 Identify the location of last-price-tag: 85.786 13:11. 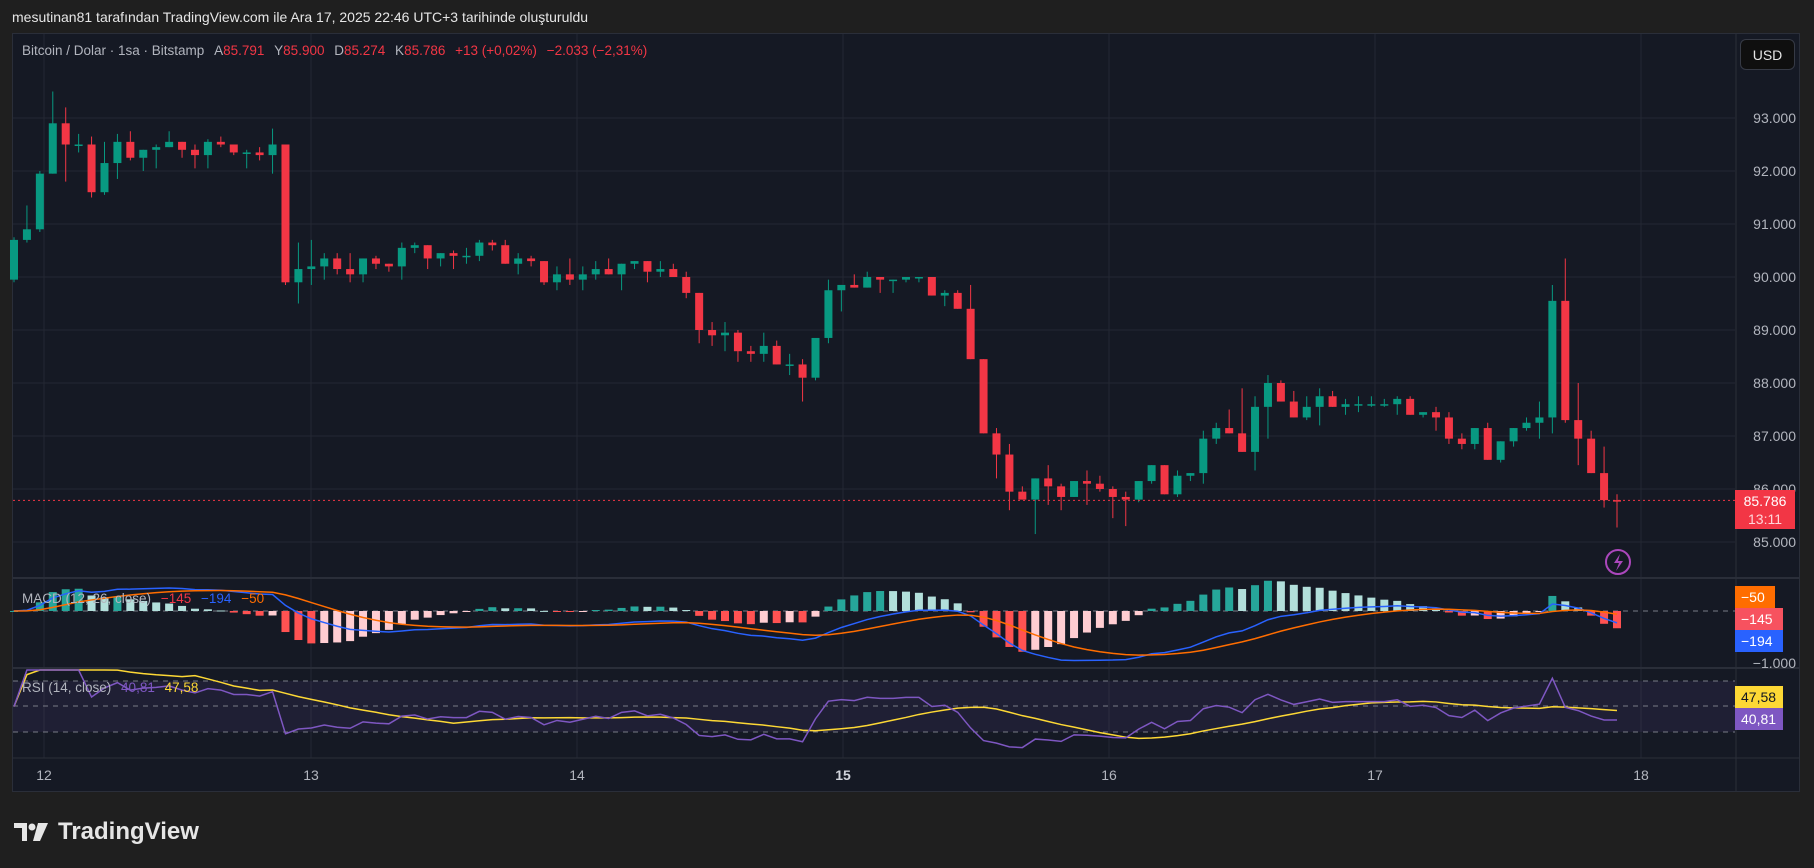
(1765, 509).